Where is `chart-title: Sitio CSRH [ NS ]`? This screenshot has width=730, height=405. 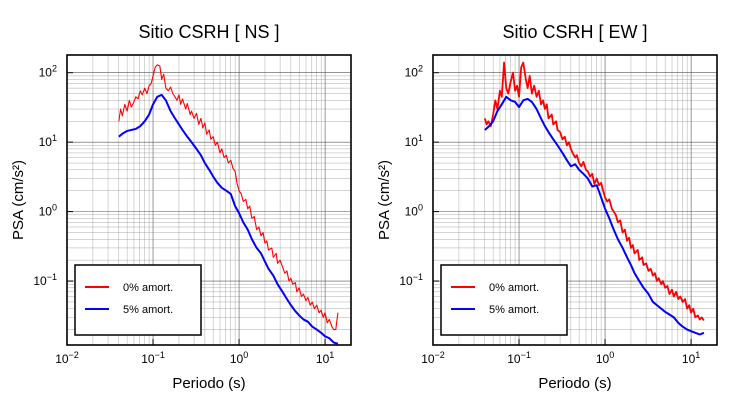 chart-title: Sitio CSRH [ NS ] is located at coordinates (208, 32).